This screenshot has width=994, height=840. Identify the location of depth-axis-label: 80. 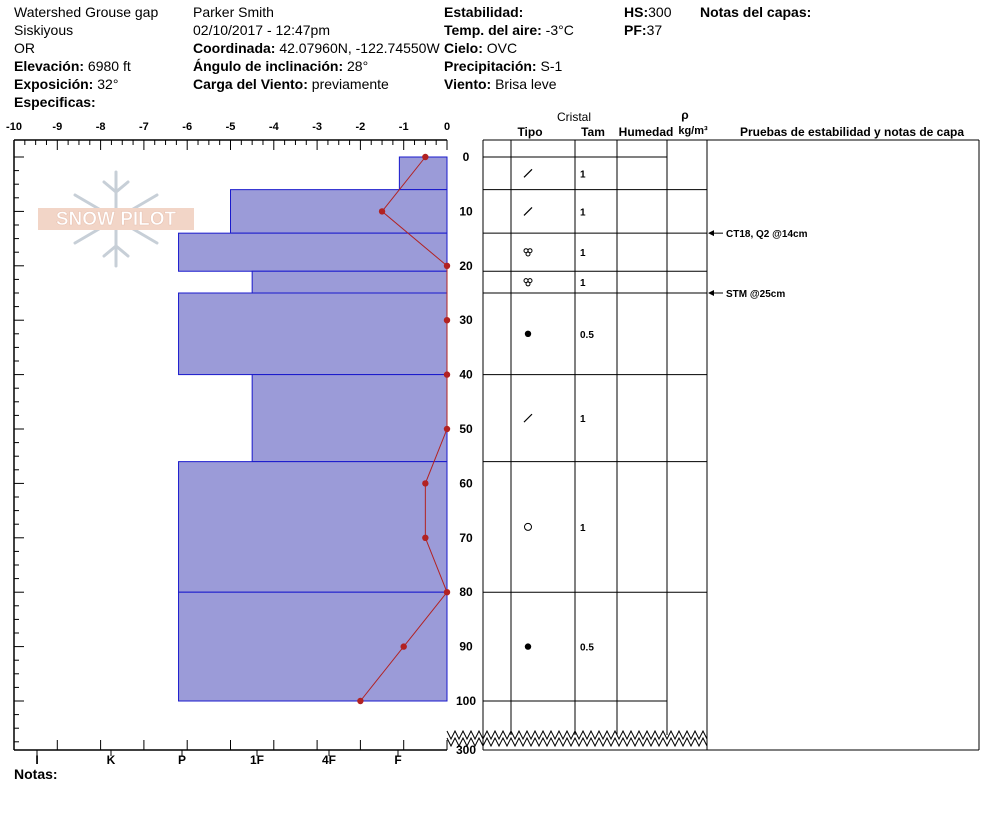
(466, 592).